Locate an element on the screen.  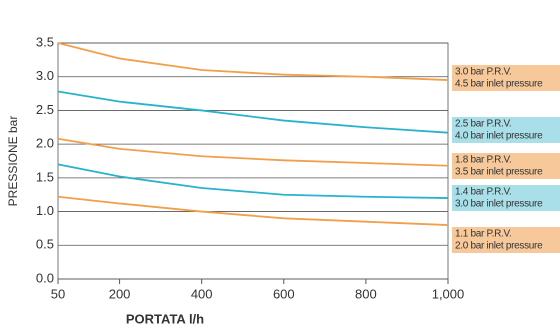
y-tick-label: 0.0 is located at coordinates (45, 277).